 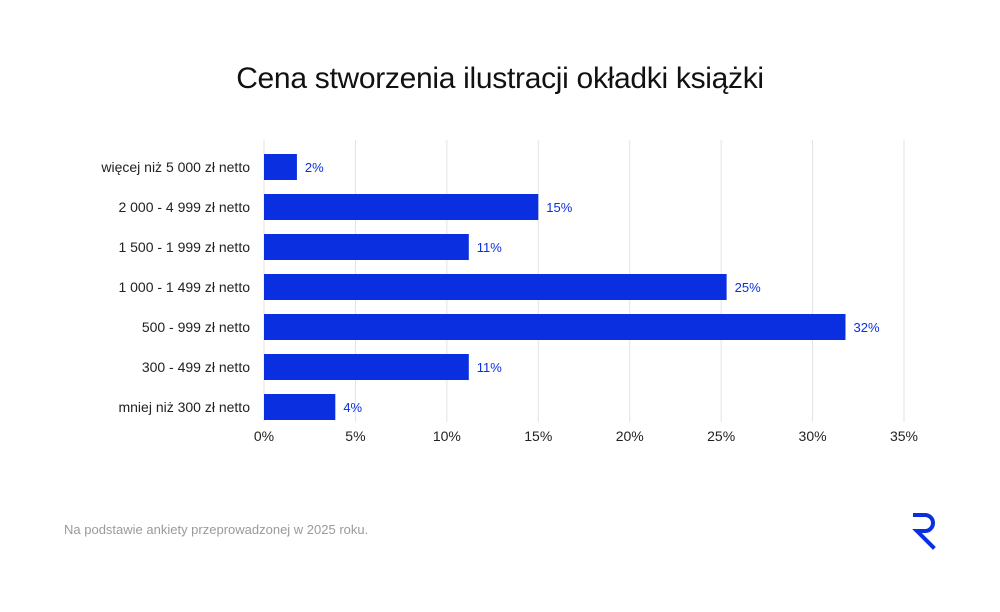 What do you see at coordinates (447, 436) in the screenshot?
I see `x-tick-label: 10%` at bounding box center [447, 436].